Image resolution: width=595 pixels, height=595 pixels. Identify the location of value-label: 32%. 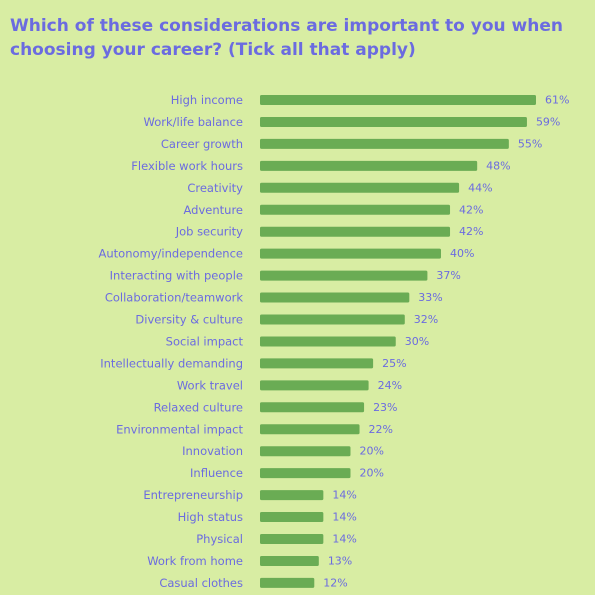
(426, 319).